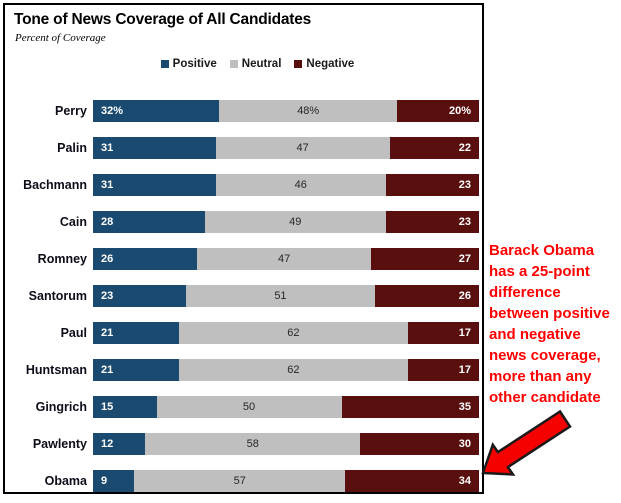 The width and height of the screenshot is (621, 503). I want to click on segment-value-label: 47, so click(284, 258).